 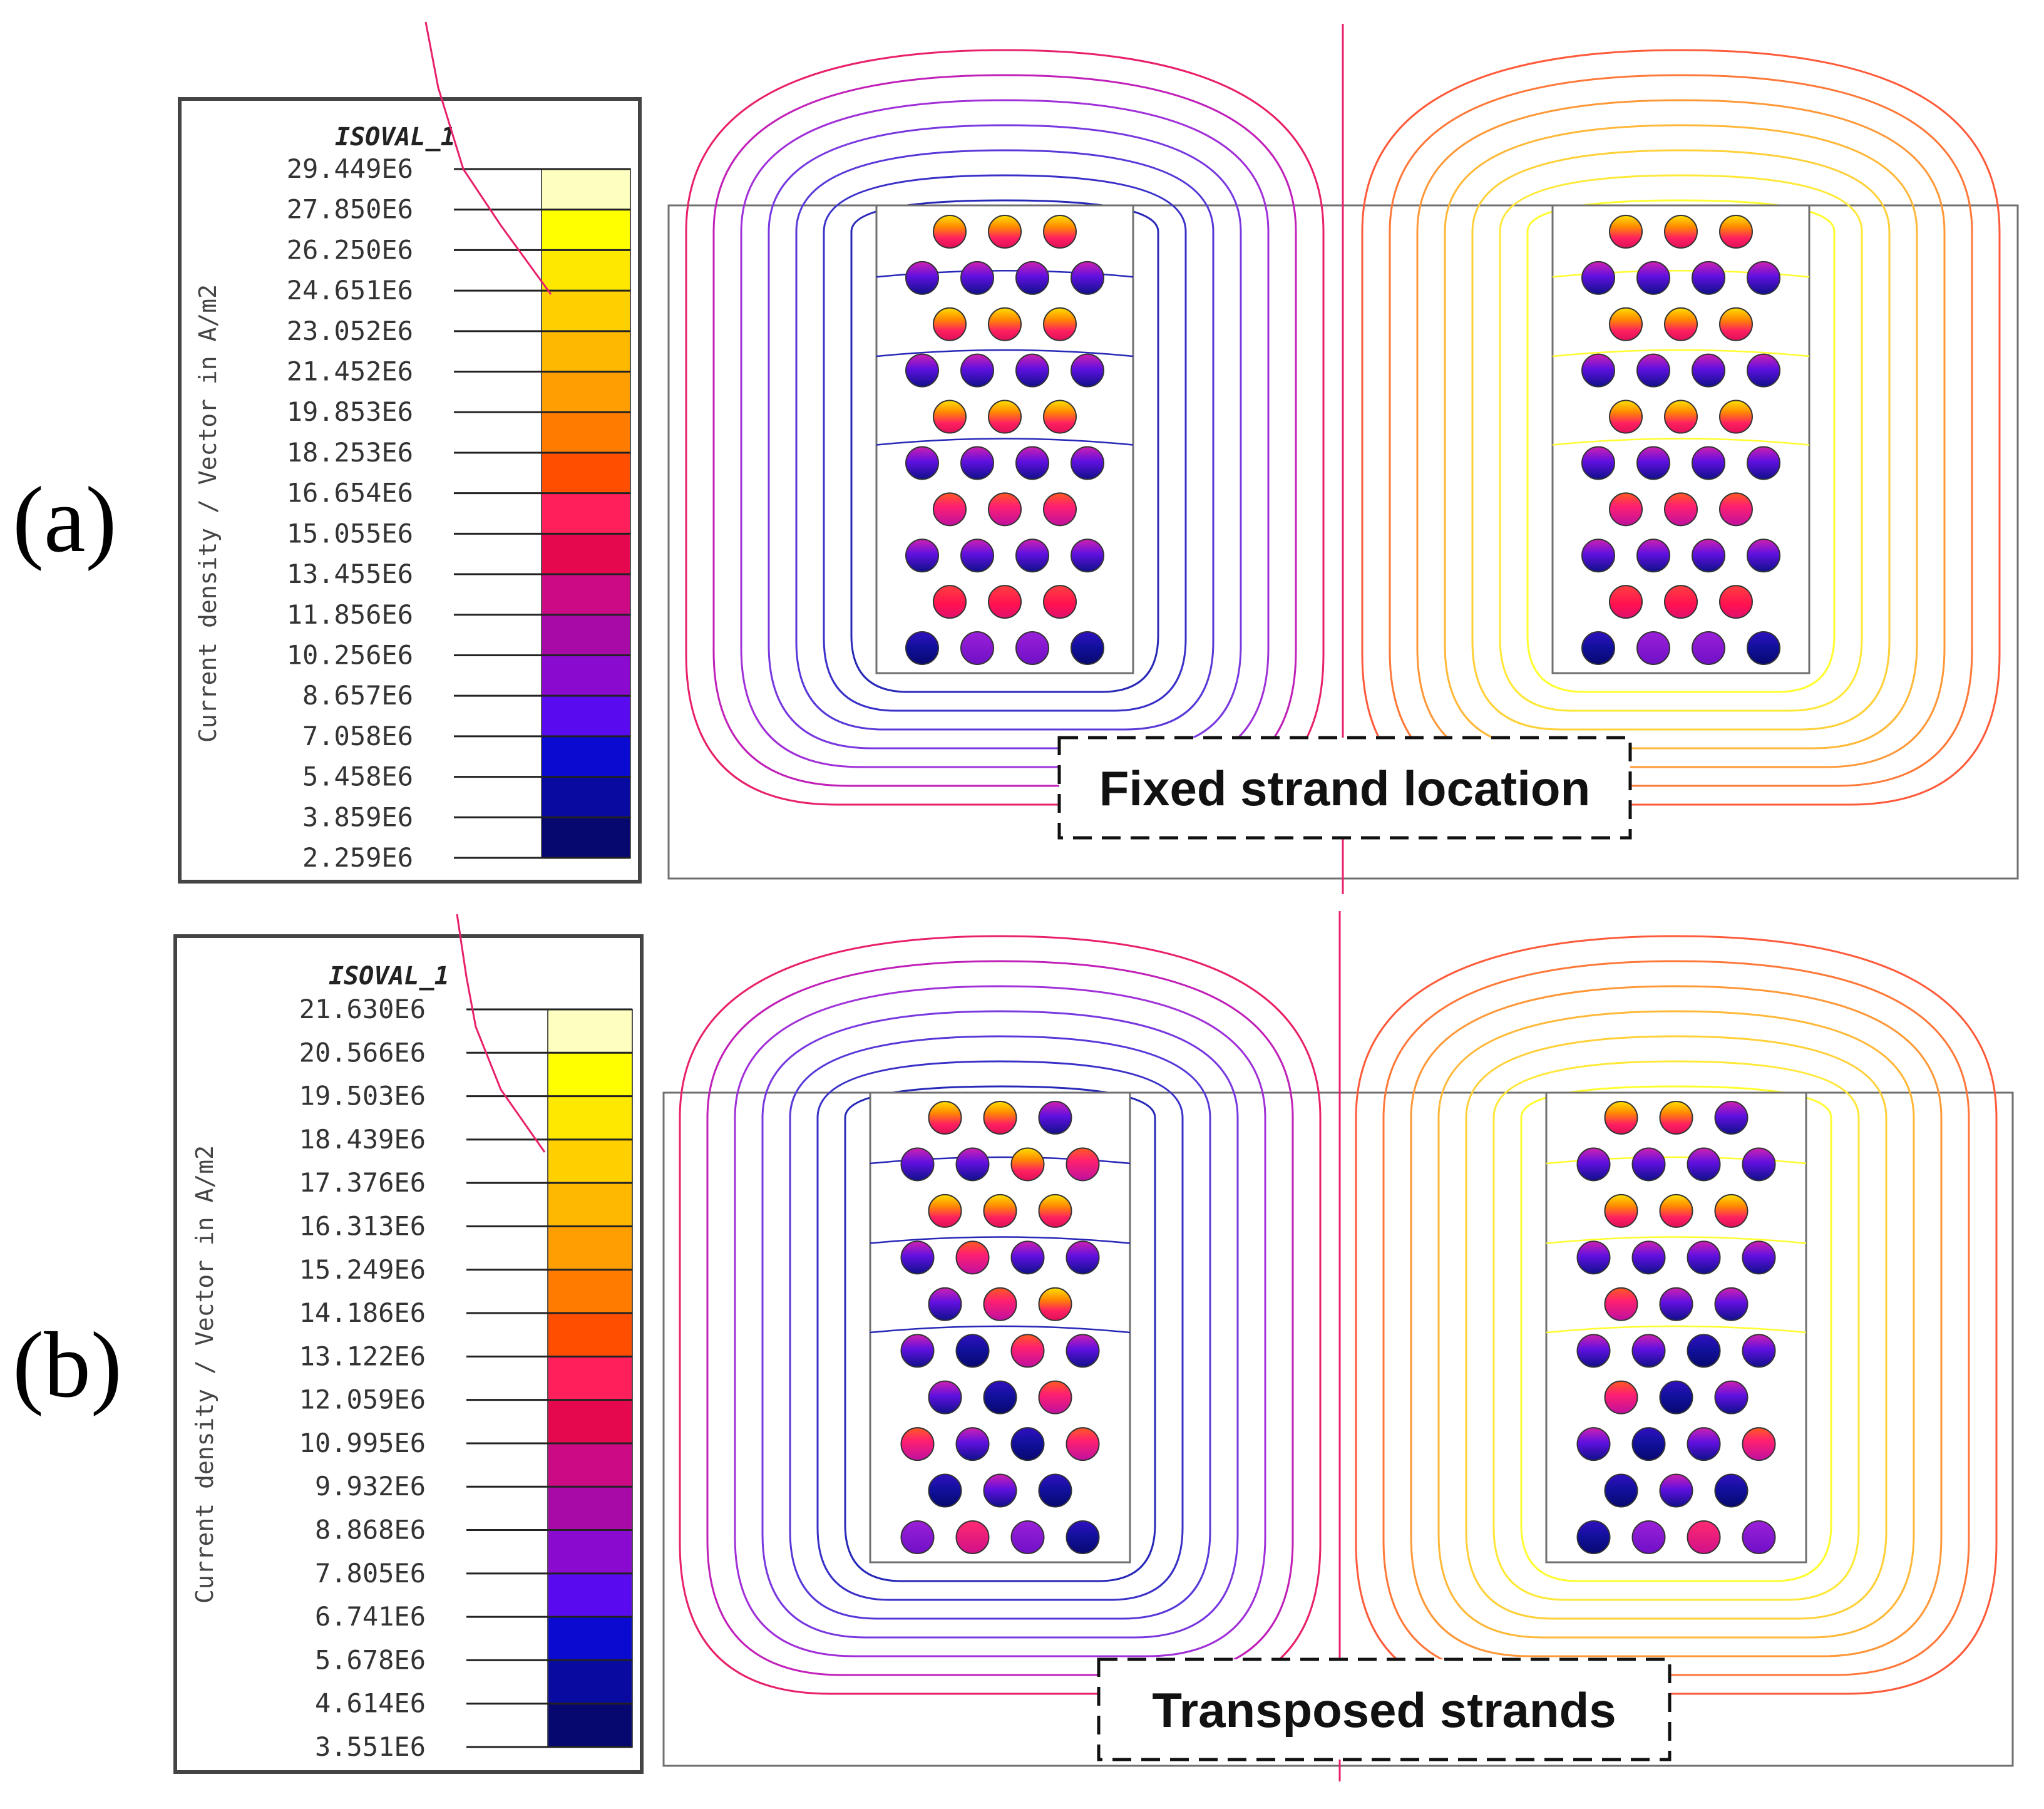 What do you see at coordinates (357, 776) in the screenshot?
I see `legend-value: 5.458E6` at bounding box center [357, 776].